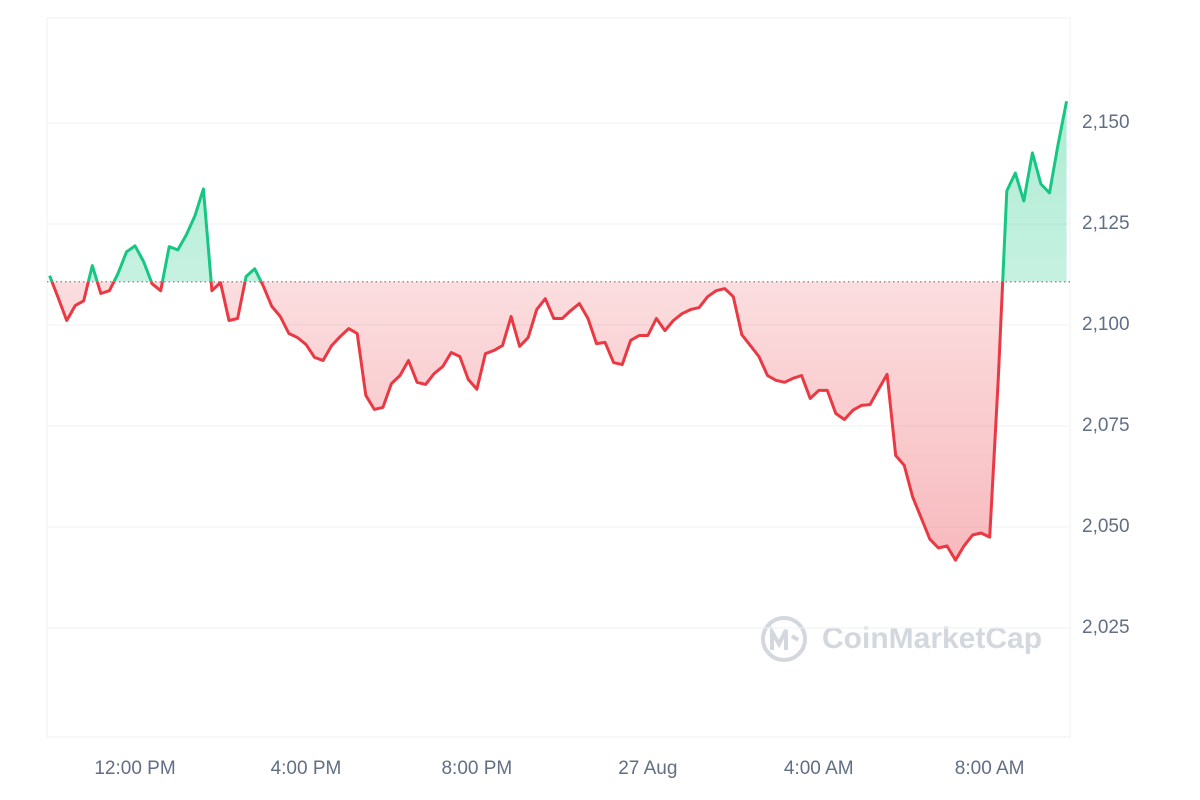 Image resolution: width=1200 pixels, height=800 pixels. I want to click on y-tick-label: 2,050, so click(1106, 526).